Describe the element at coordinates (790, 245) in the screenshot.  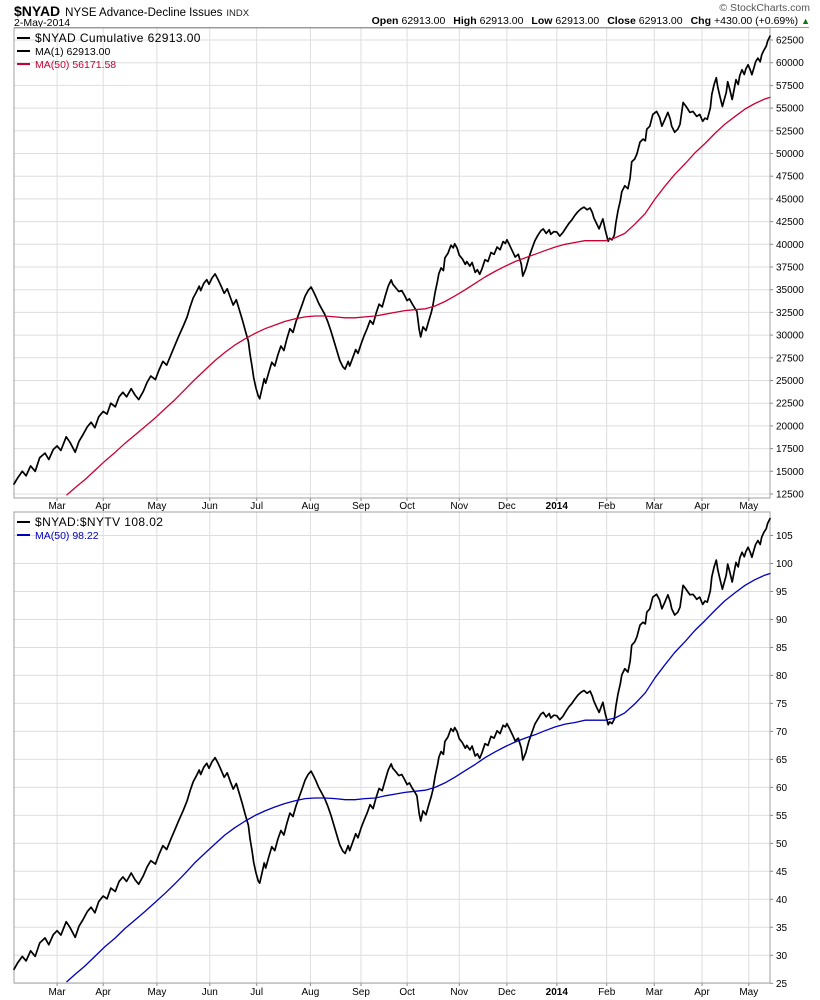
I see `y-tick-label: 40000` at that location.